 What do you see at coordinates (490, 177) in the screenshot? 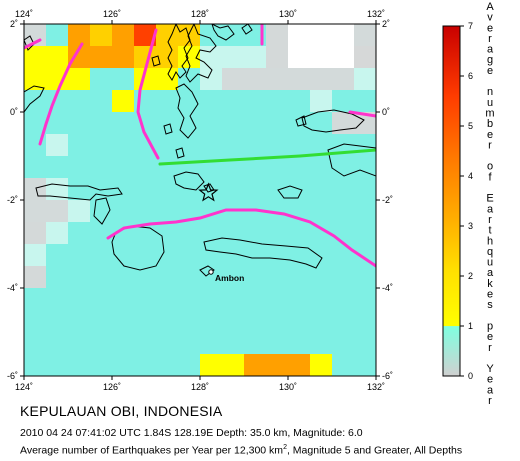
I see `legend-title-char: f` at bounding box center [490, 177].